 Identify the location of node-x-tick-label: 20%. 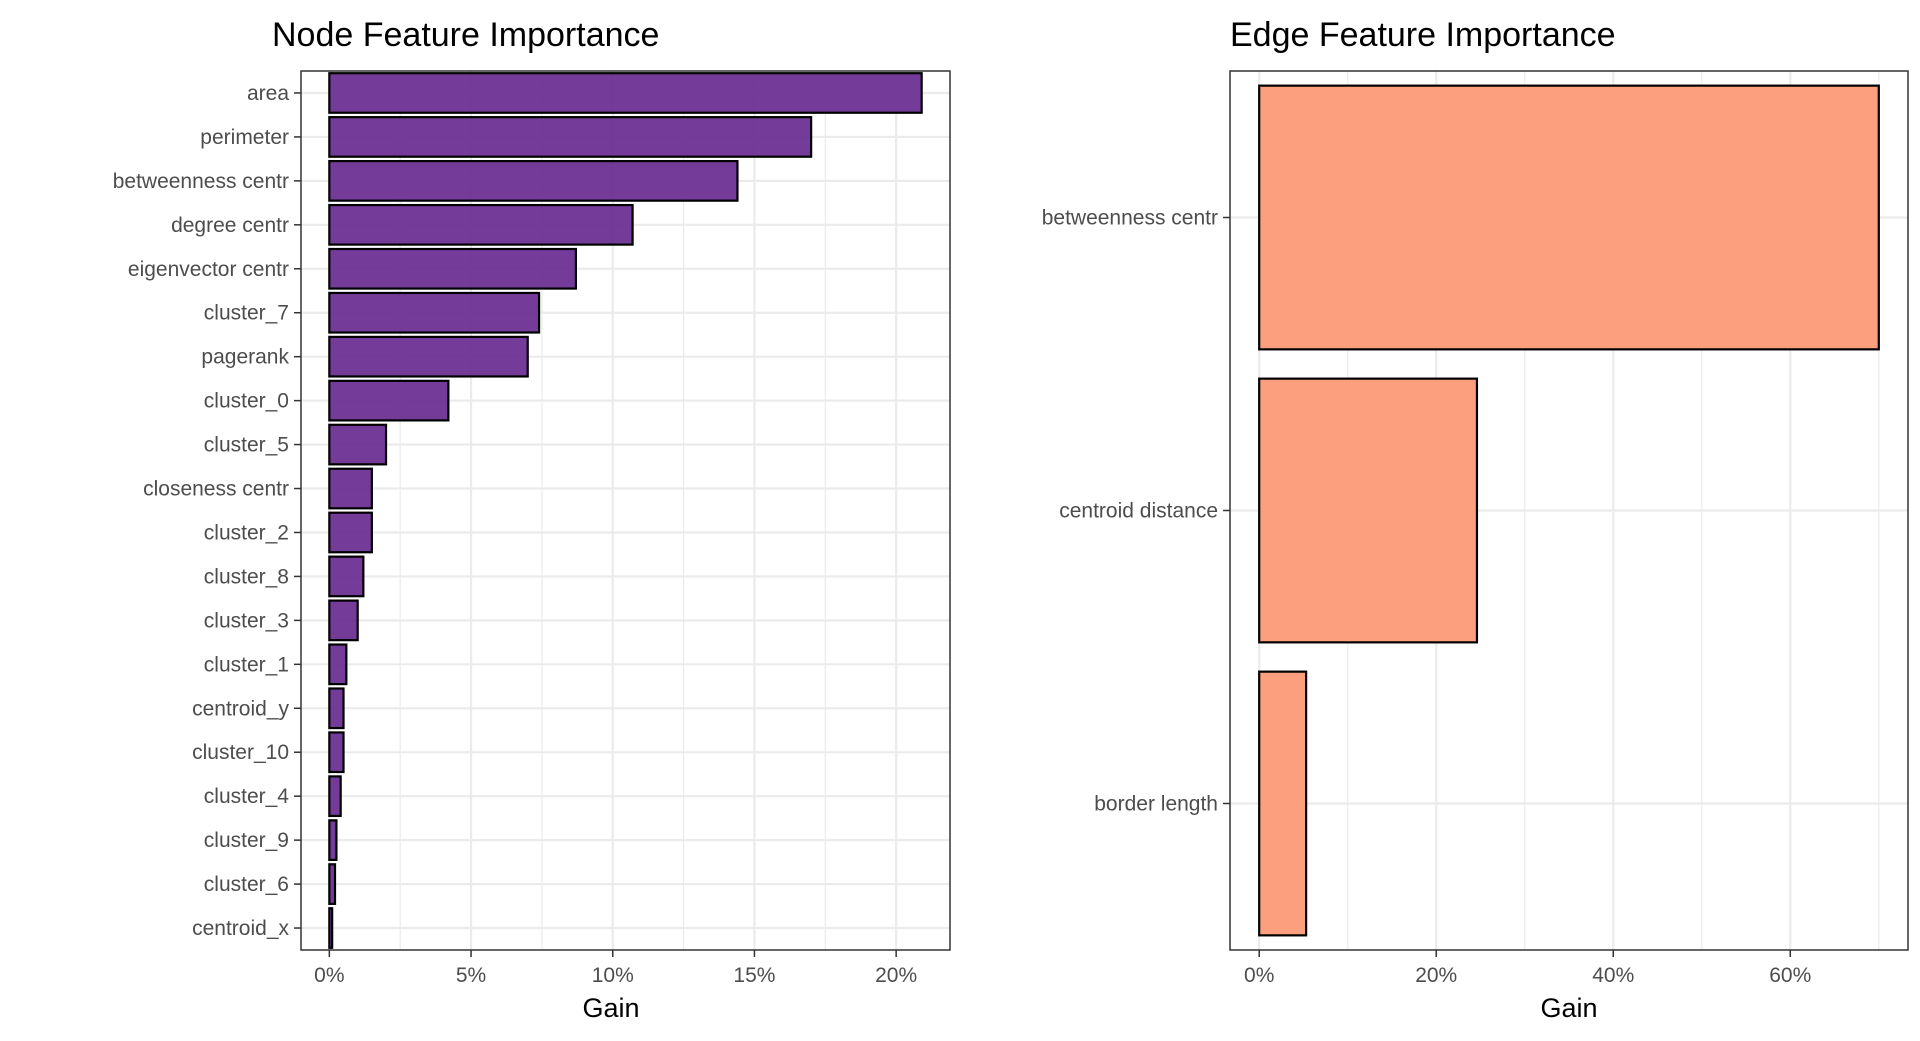
(896, 975).